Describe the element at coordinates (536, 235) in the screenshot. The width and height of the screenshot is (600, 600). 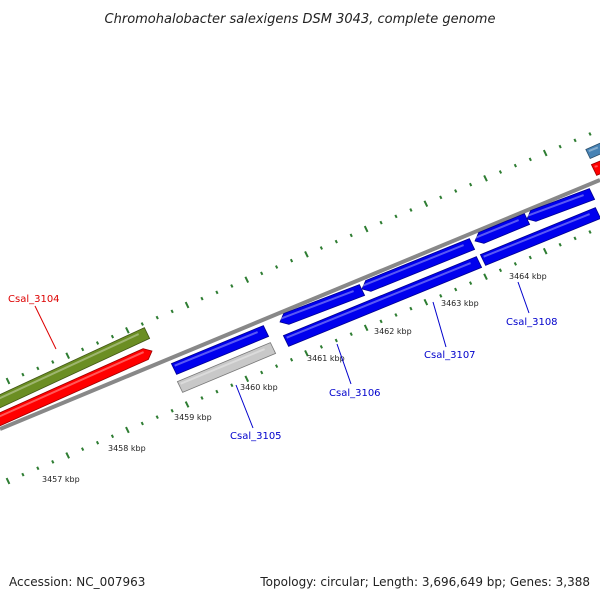
I see `csal-3108-cds-lower-highlight` at that location.